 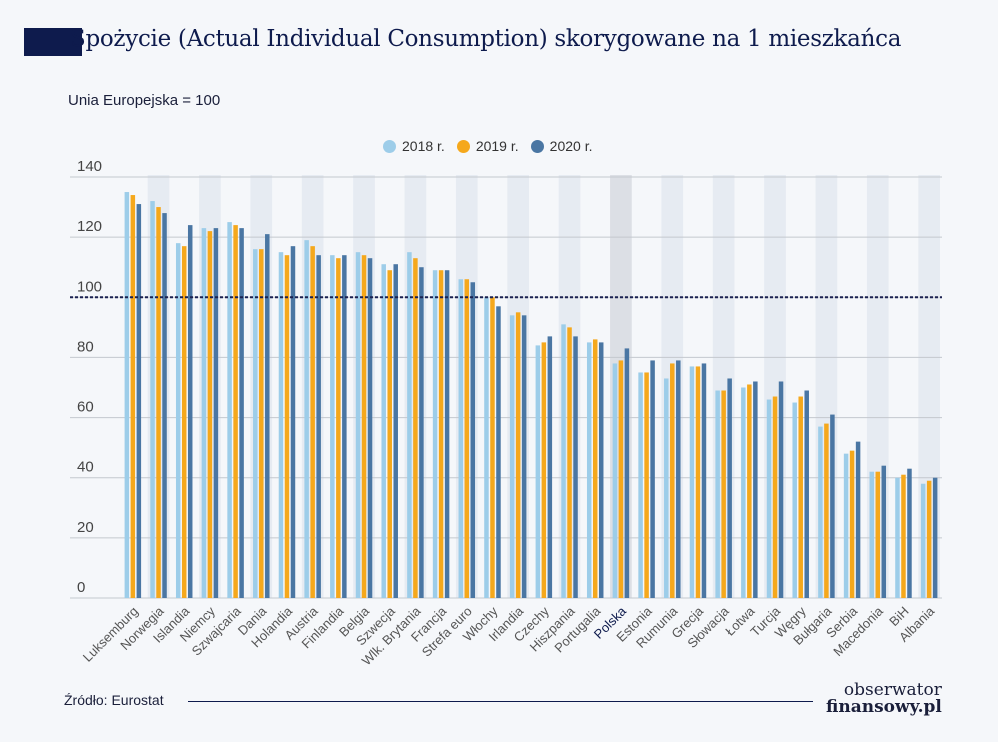 What do you see at coordinates (89, 226) in the screenshot?
I see `y-tick-label: 120` at bounding box center [89, 226].